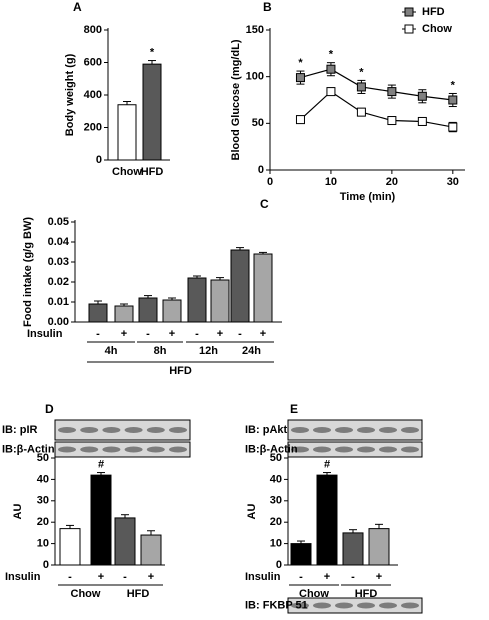  I want to click on x-tick-label: 30, so click(453, 182).